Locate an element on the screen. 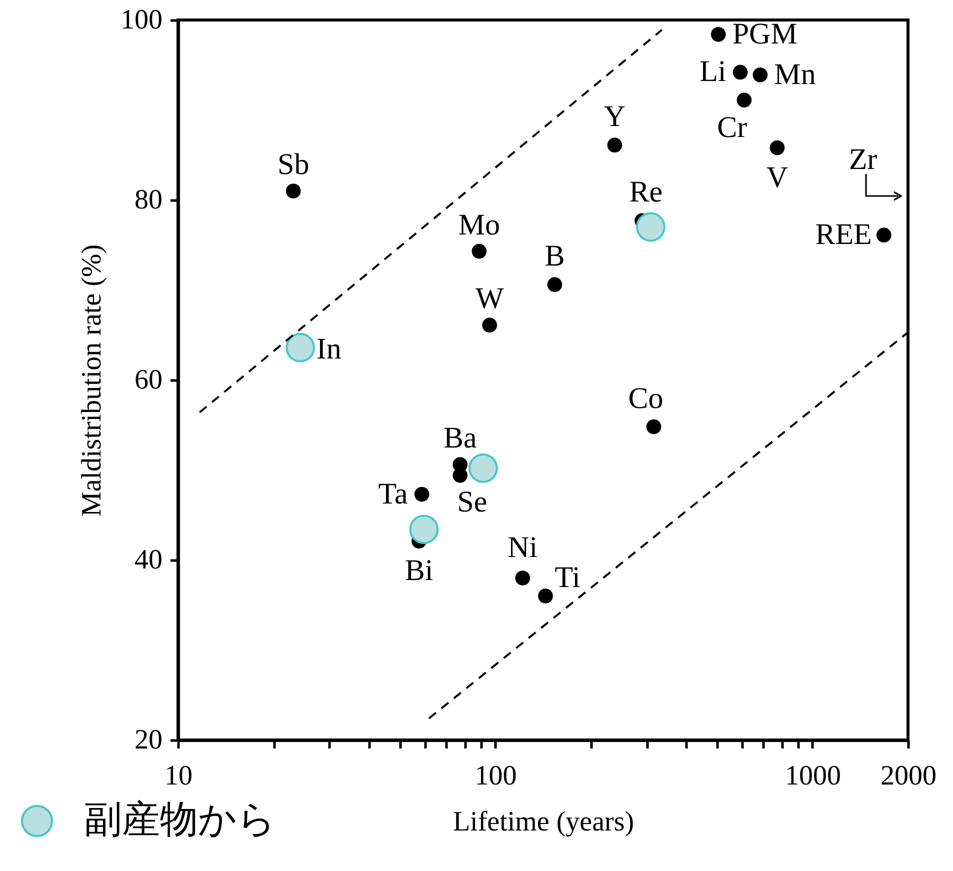 The image size is (953, 871). annotation: Zr is located at coordinates (863, 159).